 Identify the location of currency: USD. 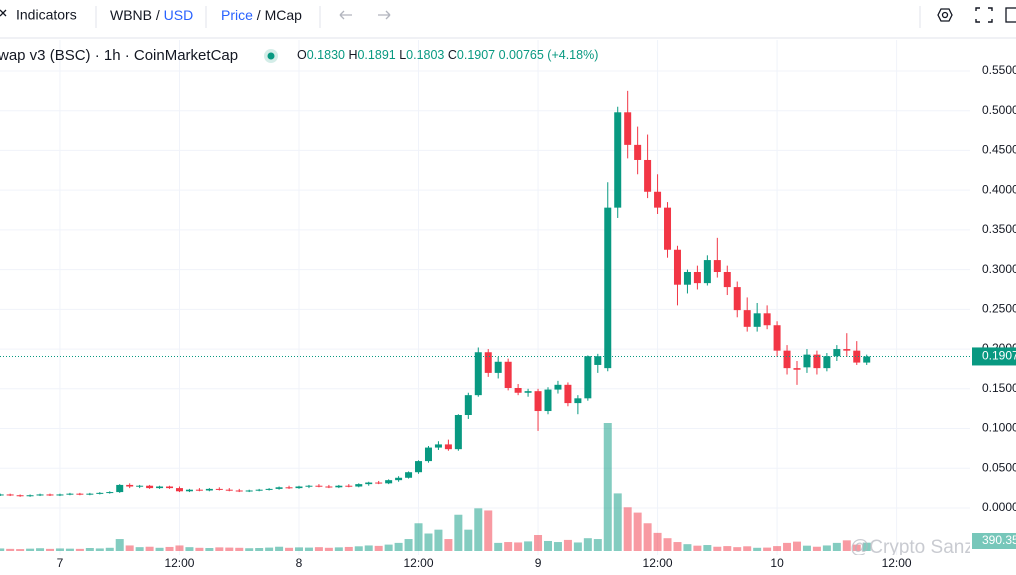
(179, 15).